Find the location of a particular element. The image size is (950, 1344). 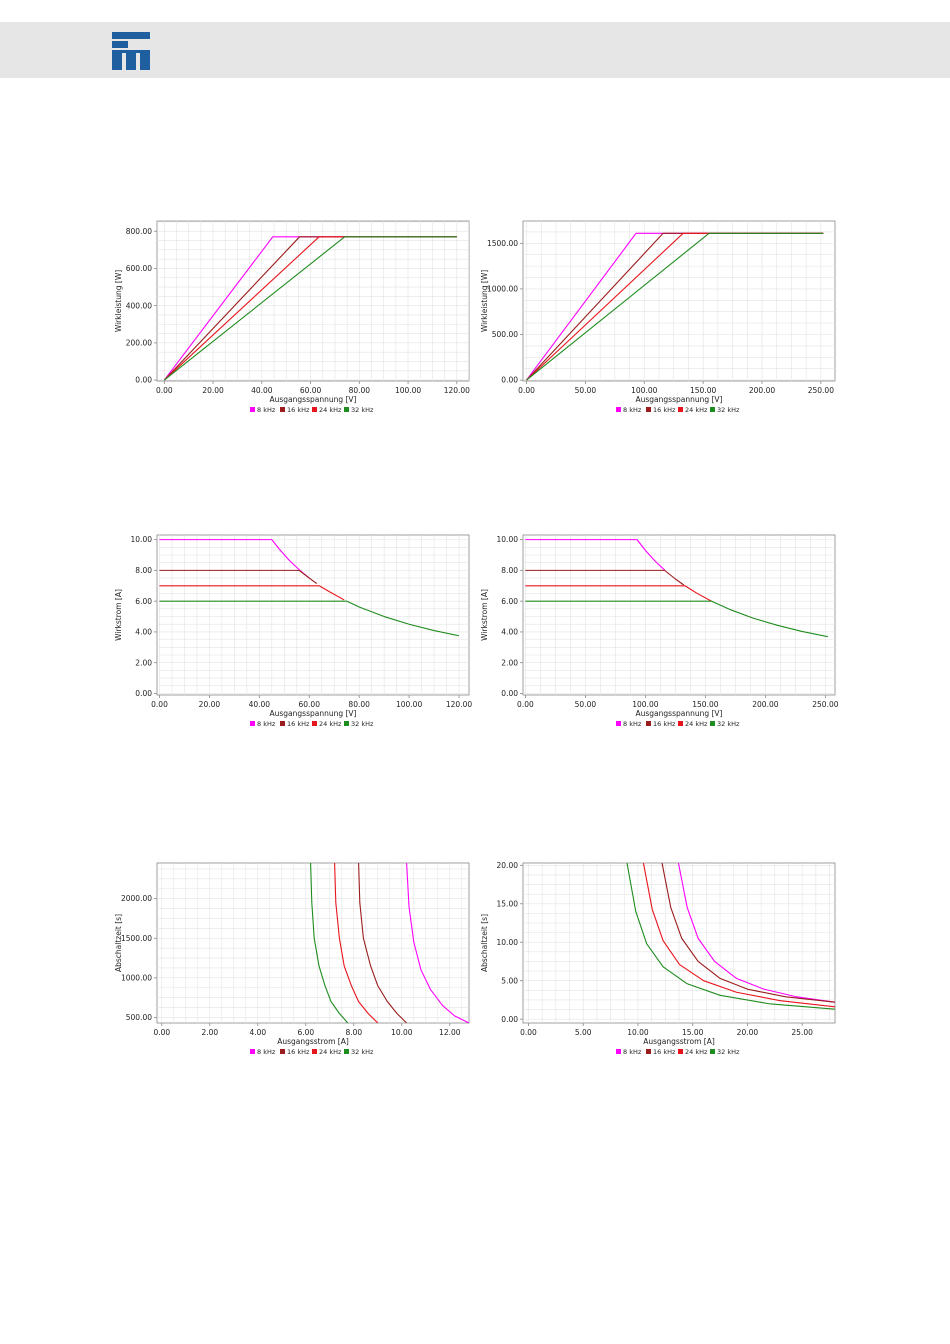

x-axis-label: Ausgangsstrom [A] is located at coordinates (679, 1041).